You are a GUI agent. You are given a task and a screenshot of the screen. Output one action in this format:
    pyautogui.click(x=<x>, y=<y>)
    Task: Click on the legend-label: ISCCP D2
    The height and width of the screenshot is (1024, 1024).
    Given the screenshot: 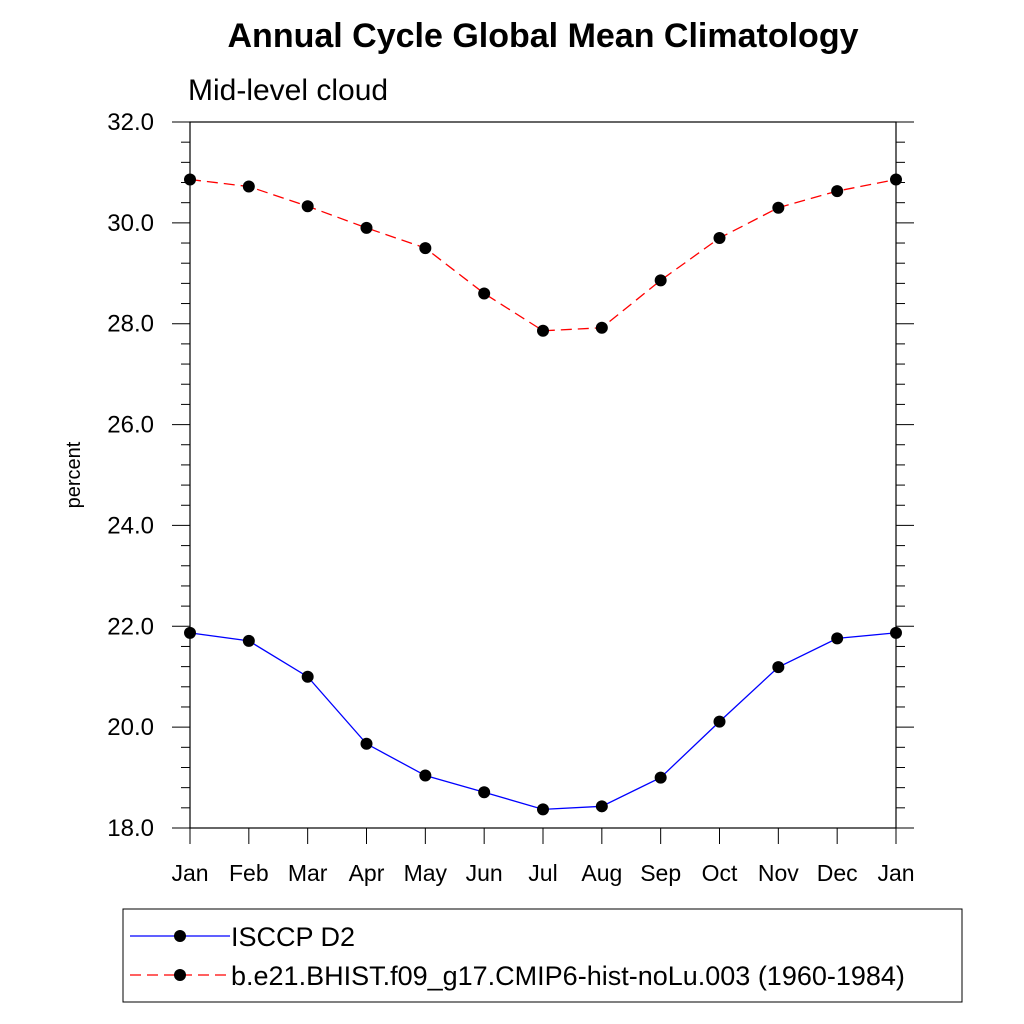 What is the action you would take?
    pyautogui.click(x=293, y=937)
    